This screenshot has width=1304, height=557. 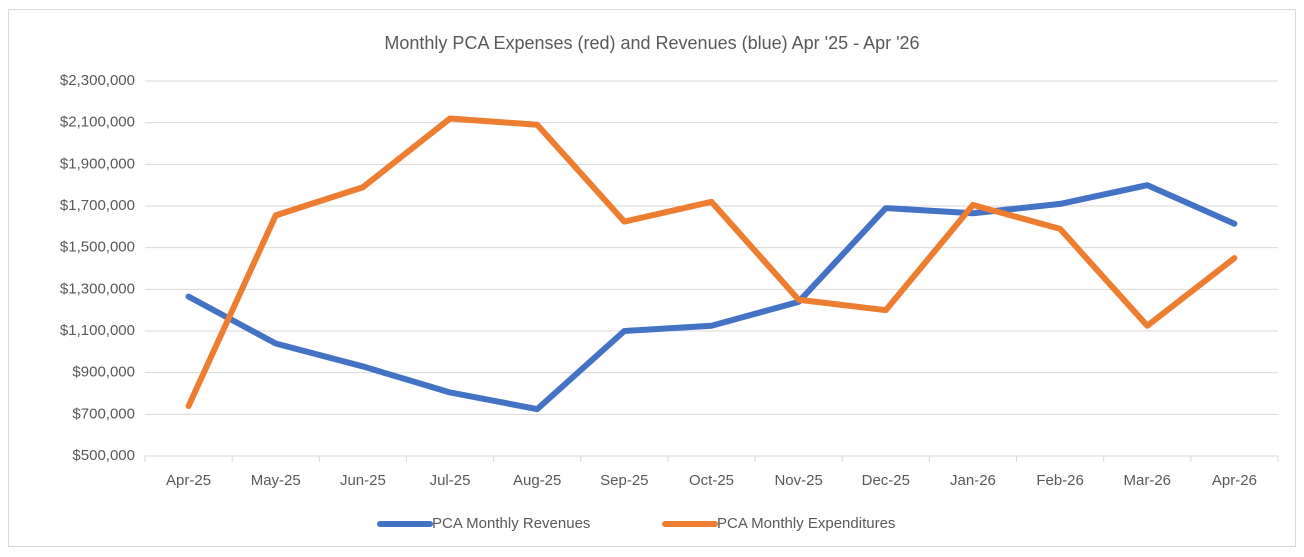 I want to click on x-tick-label: Sep-25, so click(x=624, y=480).